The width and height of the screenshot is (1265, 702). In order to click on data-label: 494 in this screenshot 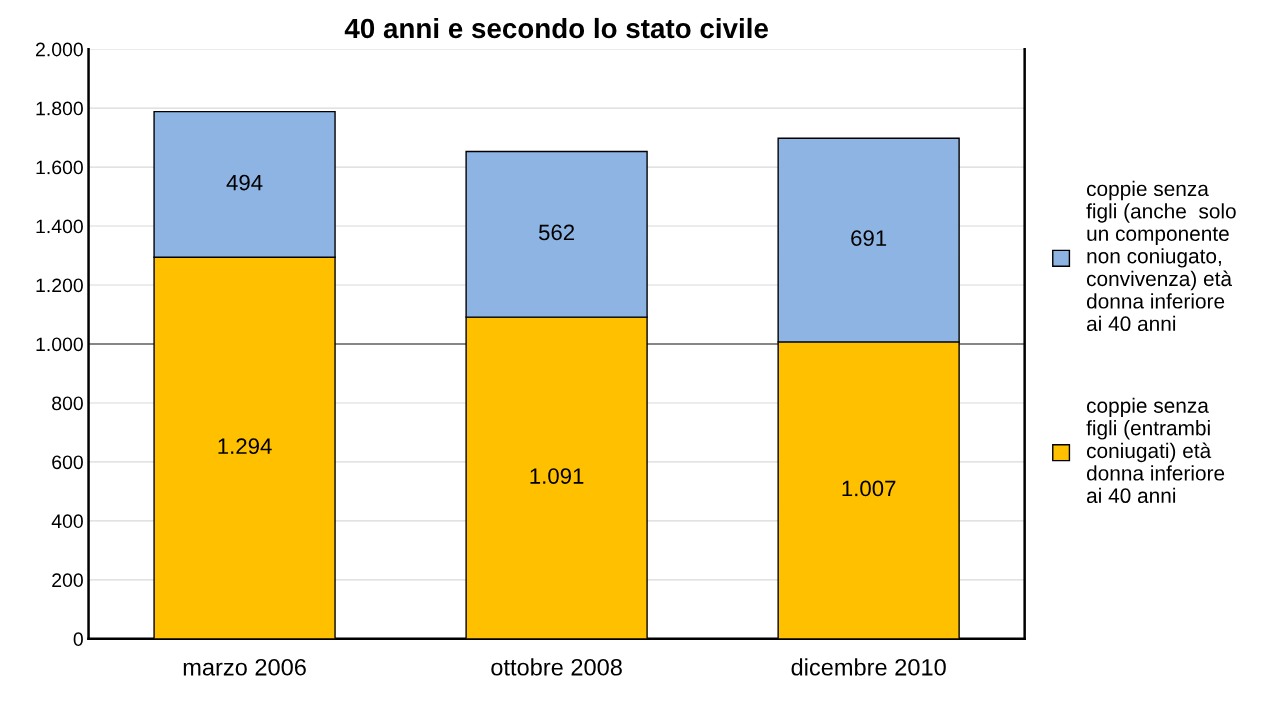, I will do `click(244, 182)`.